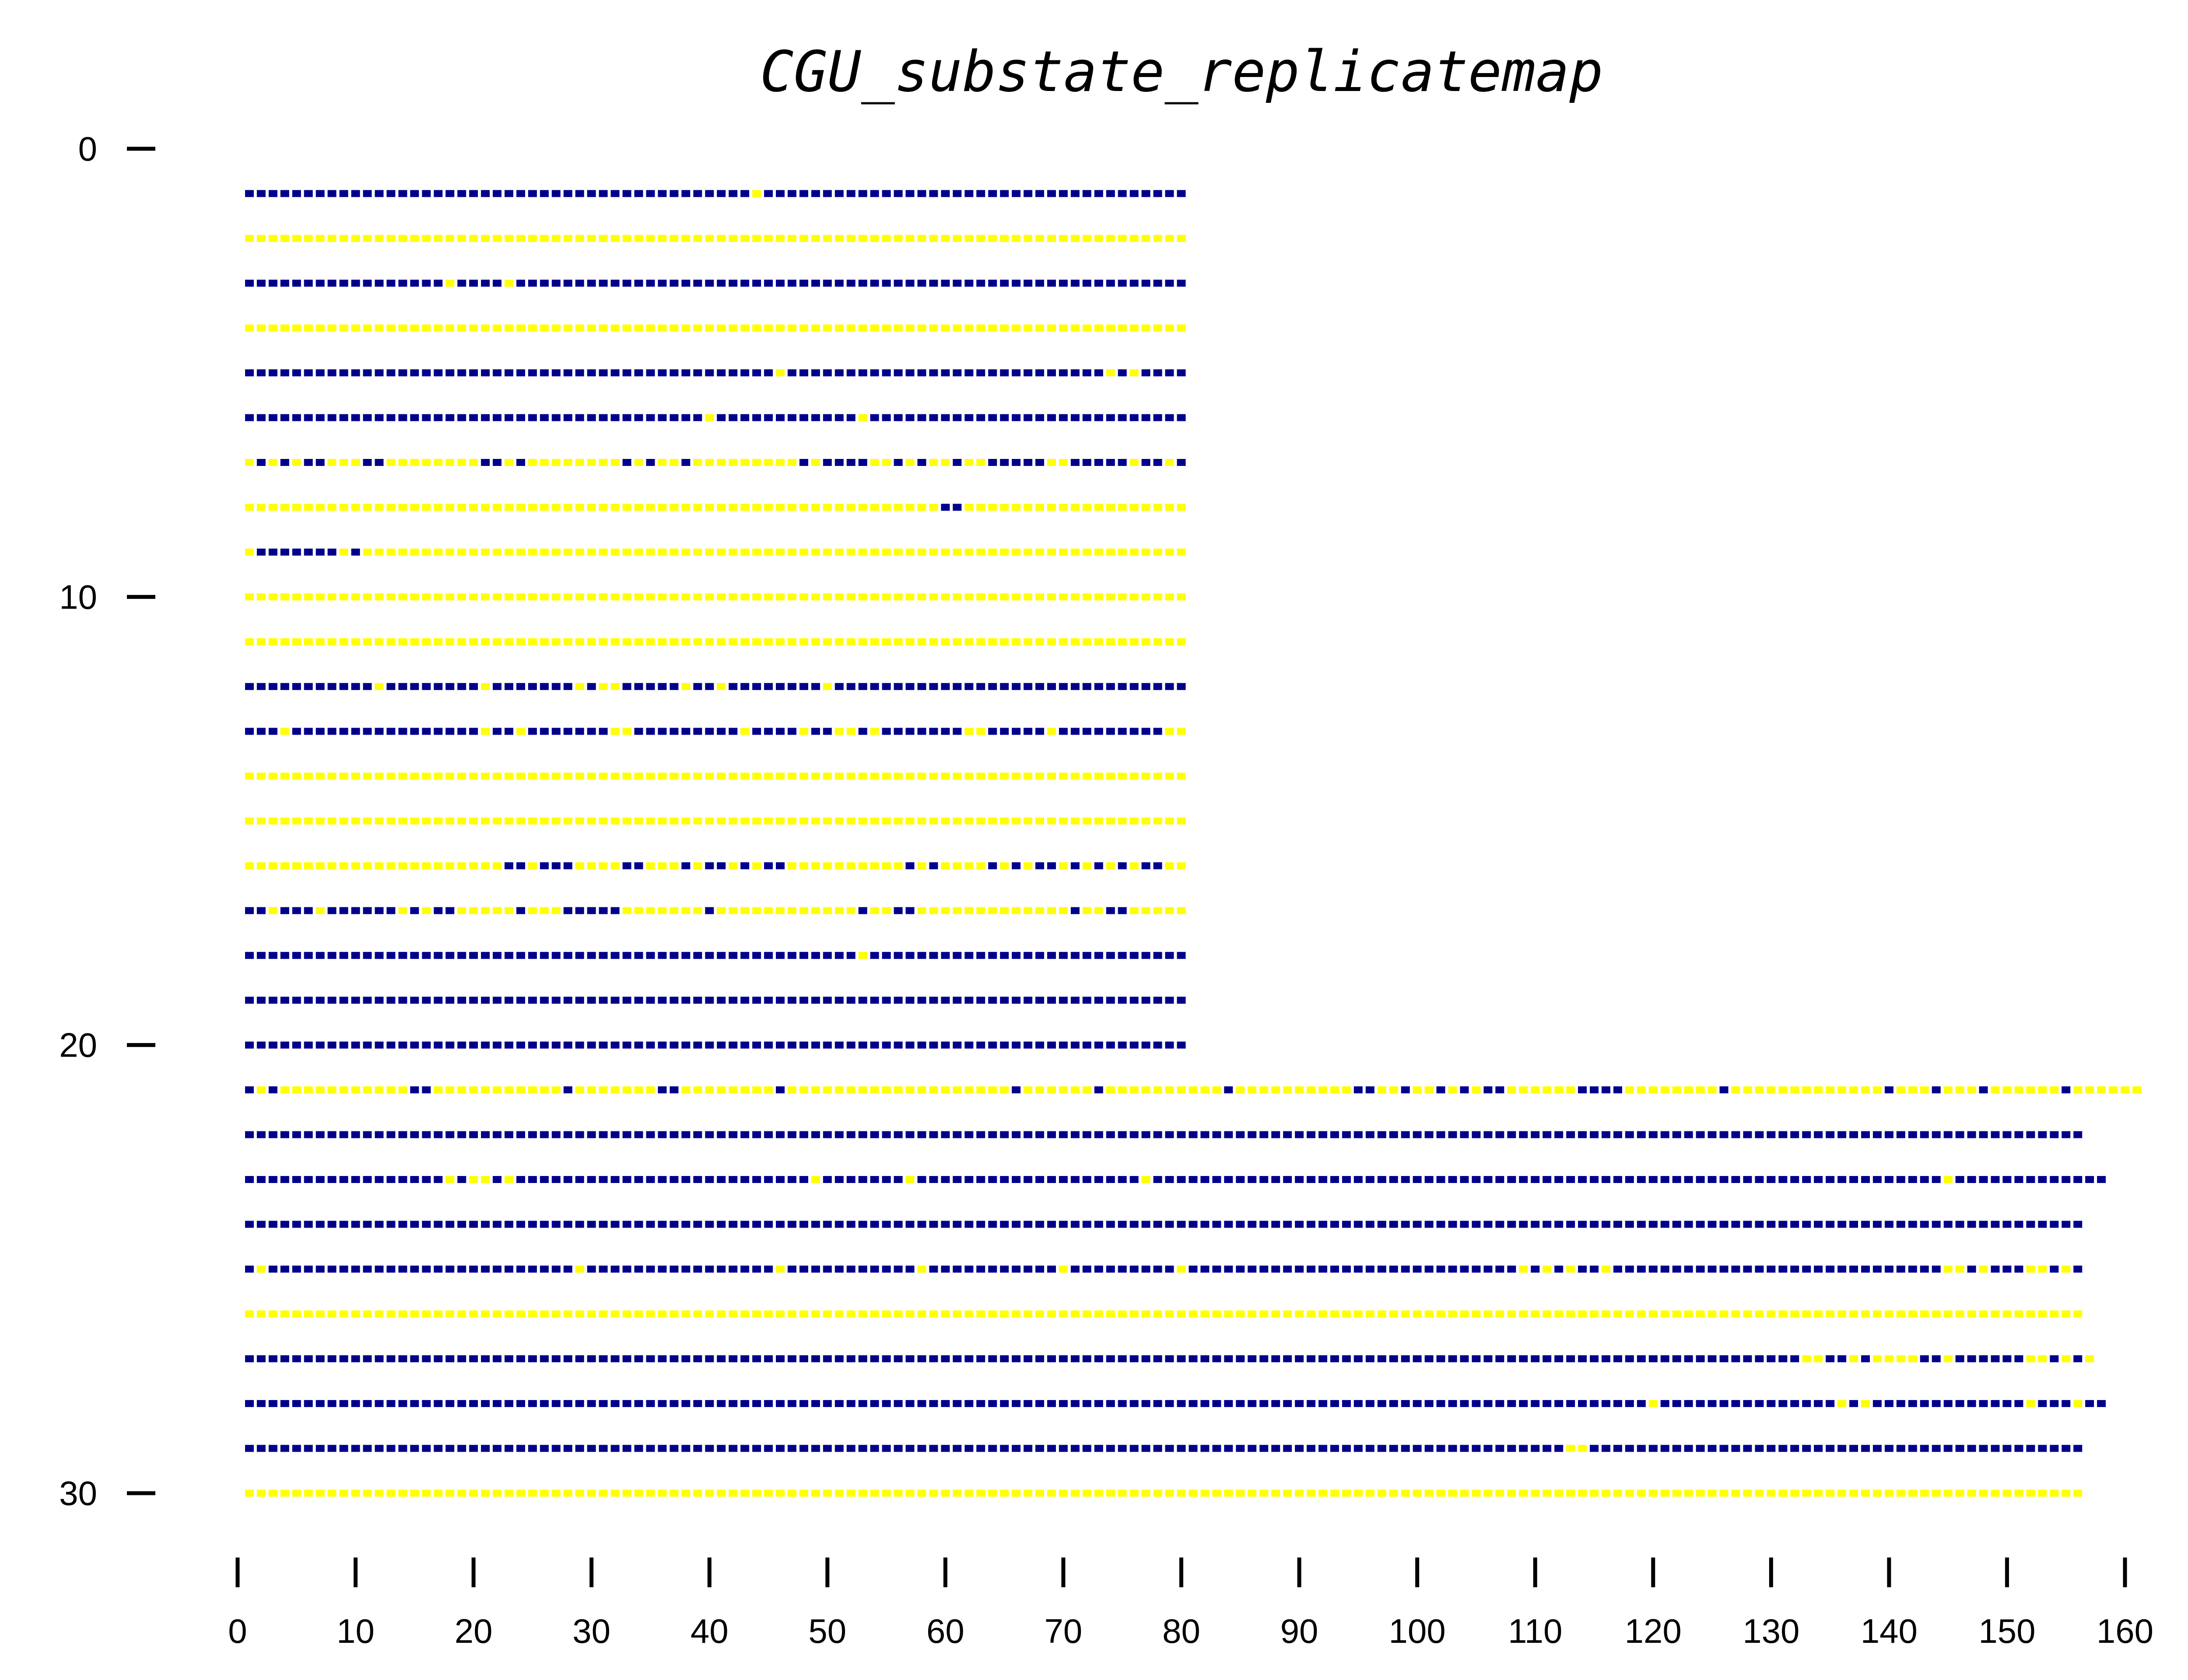  Describe the element at coordinates (78, 1493) in the screenshot. I see `y-tick-label: 30` at that location.